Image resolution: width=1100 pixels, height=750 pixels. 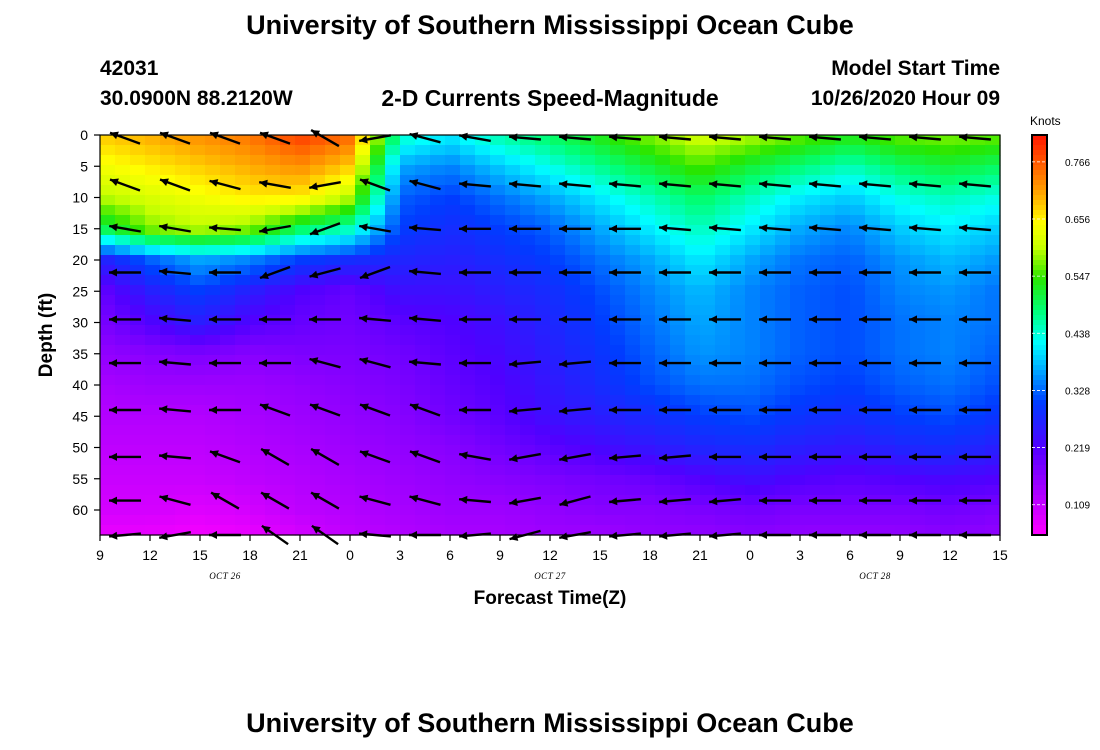 What do you see at coordinates (1039, 228) in the screenshot?
I see `colorbar-segment` at bounding box center [1039, 228].